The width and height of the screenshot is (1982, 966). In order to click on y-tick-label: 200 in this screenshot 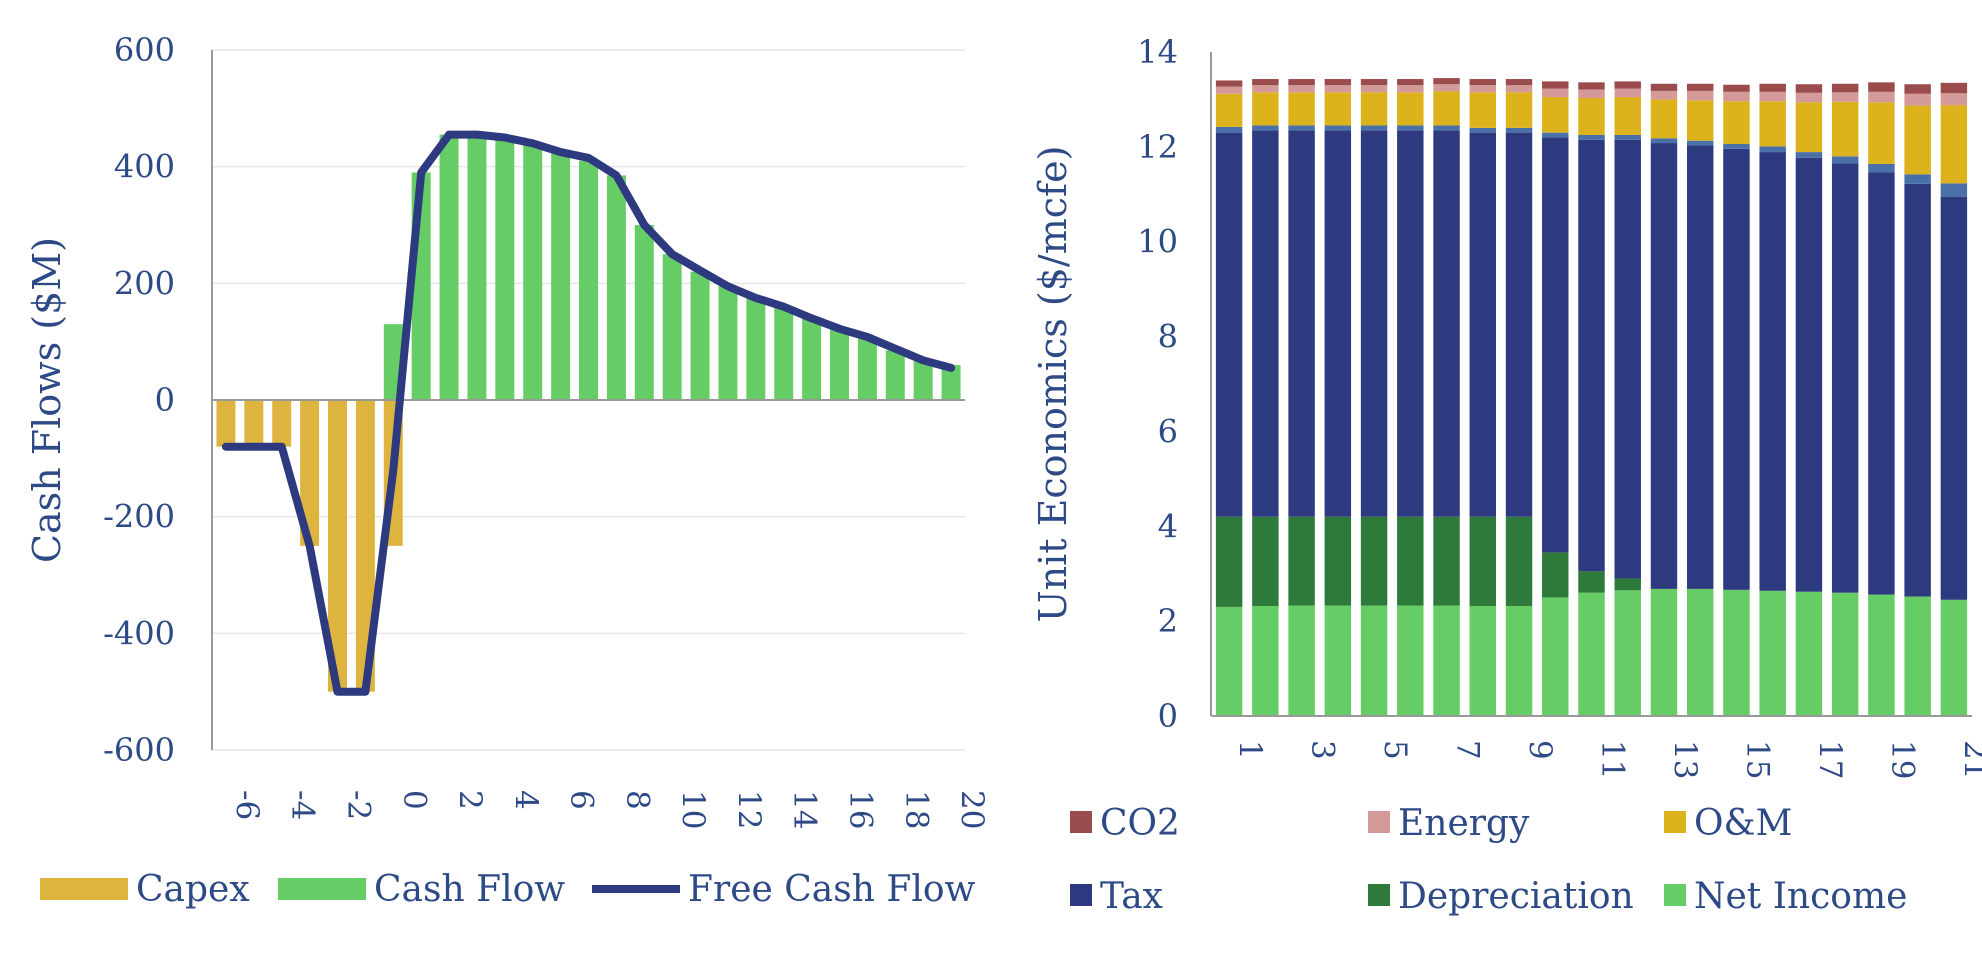, I will do `click(144, 283)`.